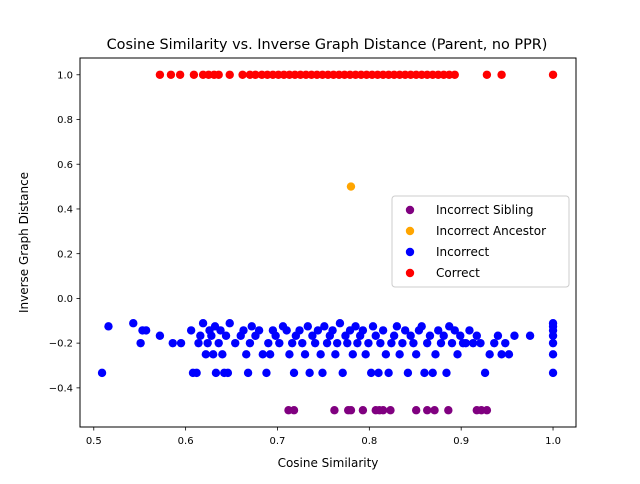 This screenshot has width=640, height=484. Describe the element at coordinates (323, 437) in the screenshot. I see `x-axis: 0.5 0.6 0.7 0.8 0.9 1.0` at that location.